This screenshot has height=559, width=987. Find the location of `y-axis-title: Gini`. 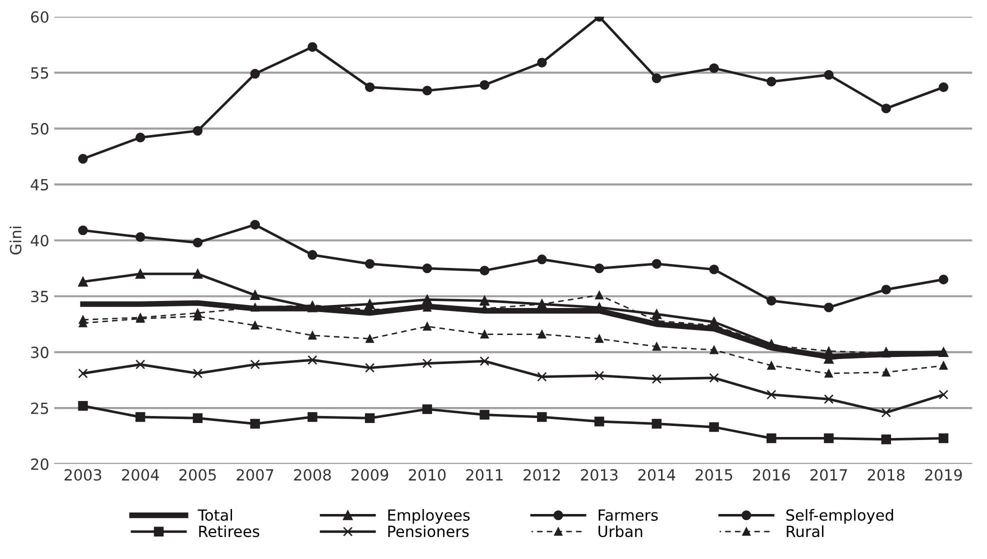

y-axis-title: Gini is located at coordinates (16, 240).